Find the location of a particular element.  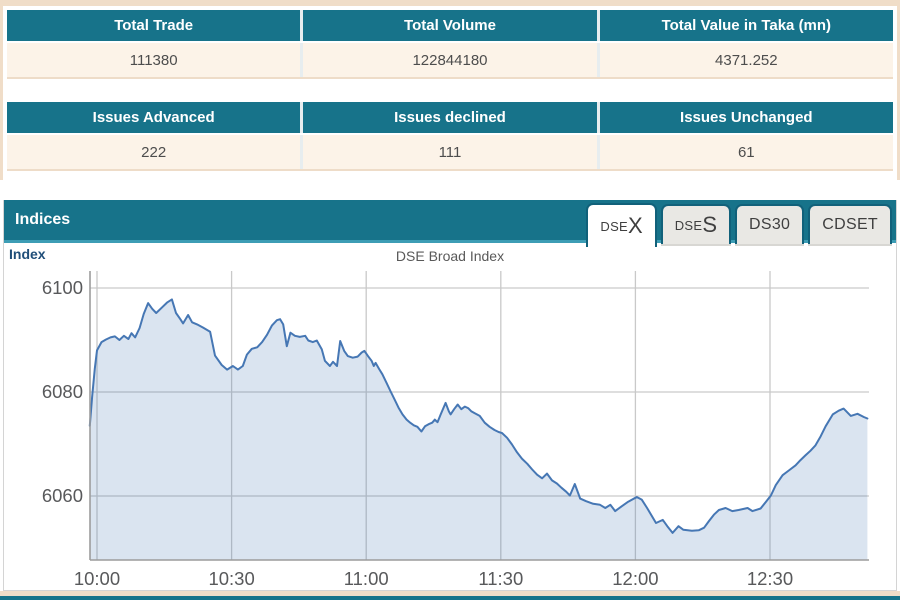

total-volume-value: 122844180 is located at coordinates (451, 60).